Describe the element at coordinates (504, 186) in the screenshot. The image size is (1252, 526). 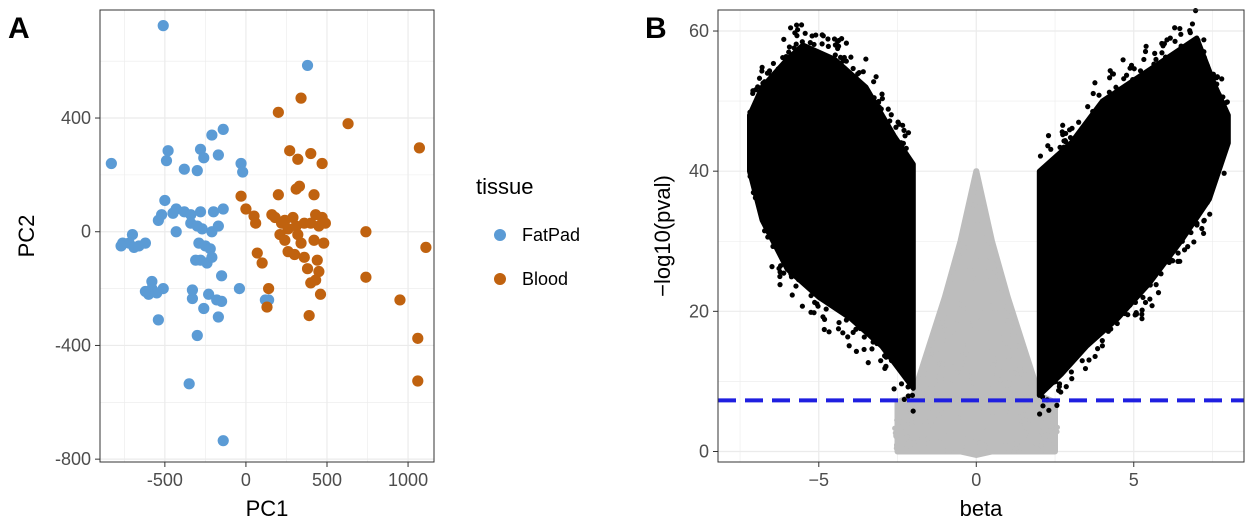
I see `legend-title: tissue` at that location.